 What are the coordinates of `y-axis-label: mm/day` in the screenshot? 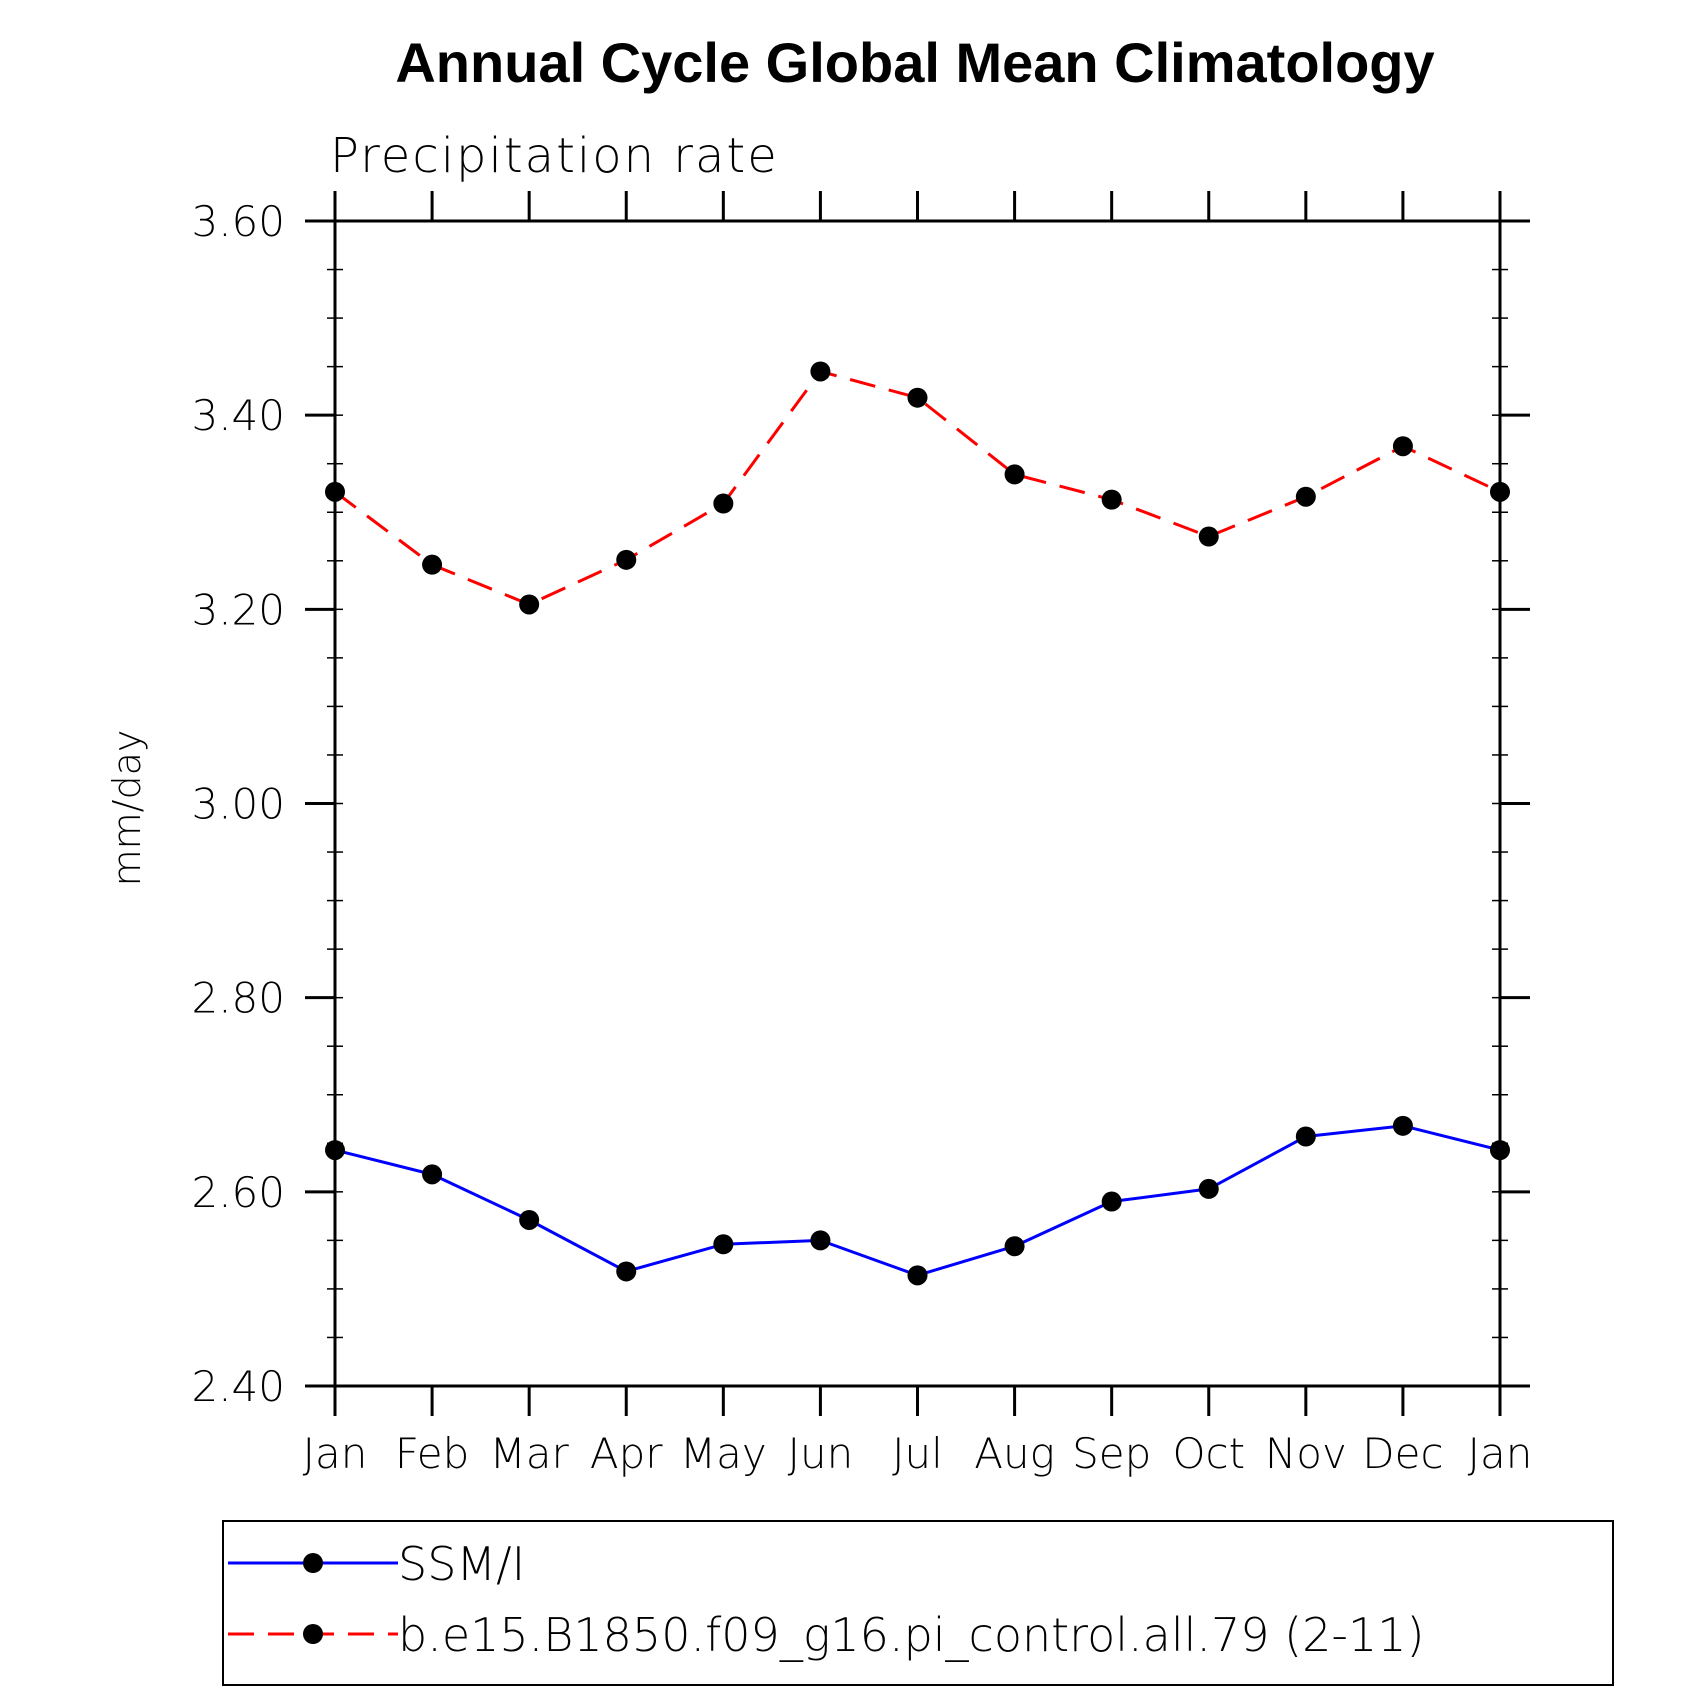 It's located at (127, 808).